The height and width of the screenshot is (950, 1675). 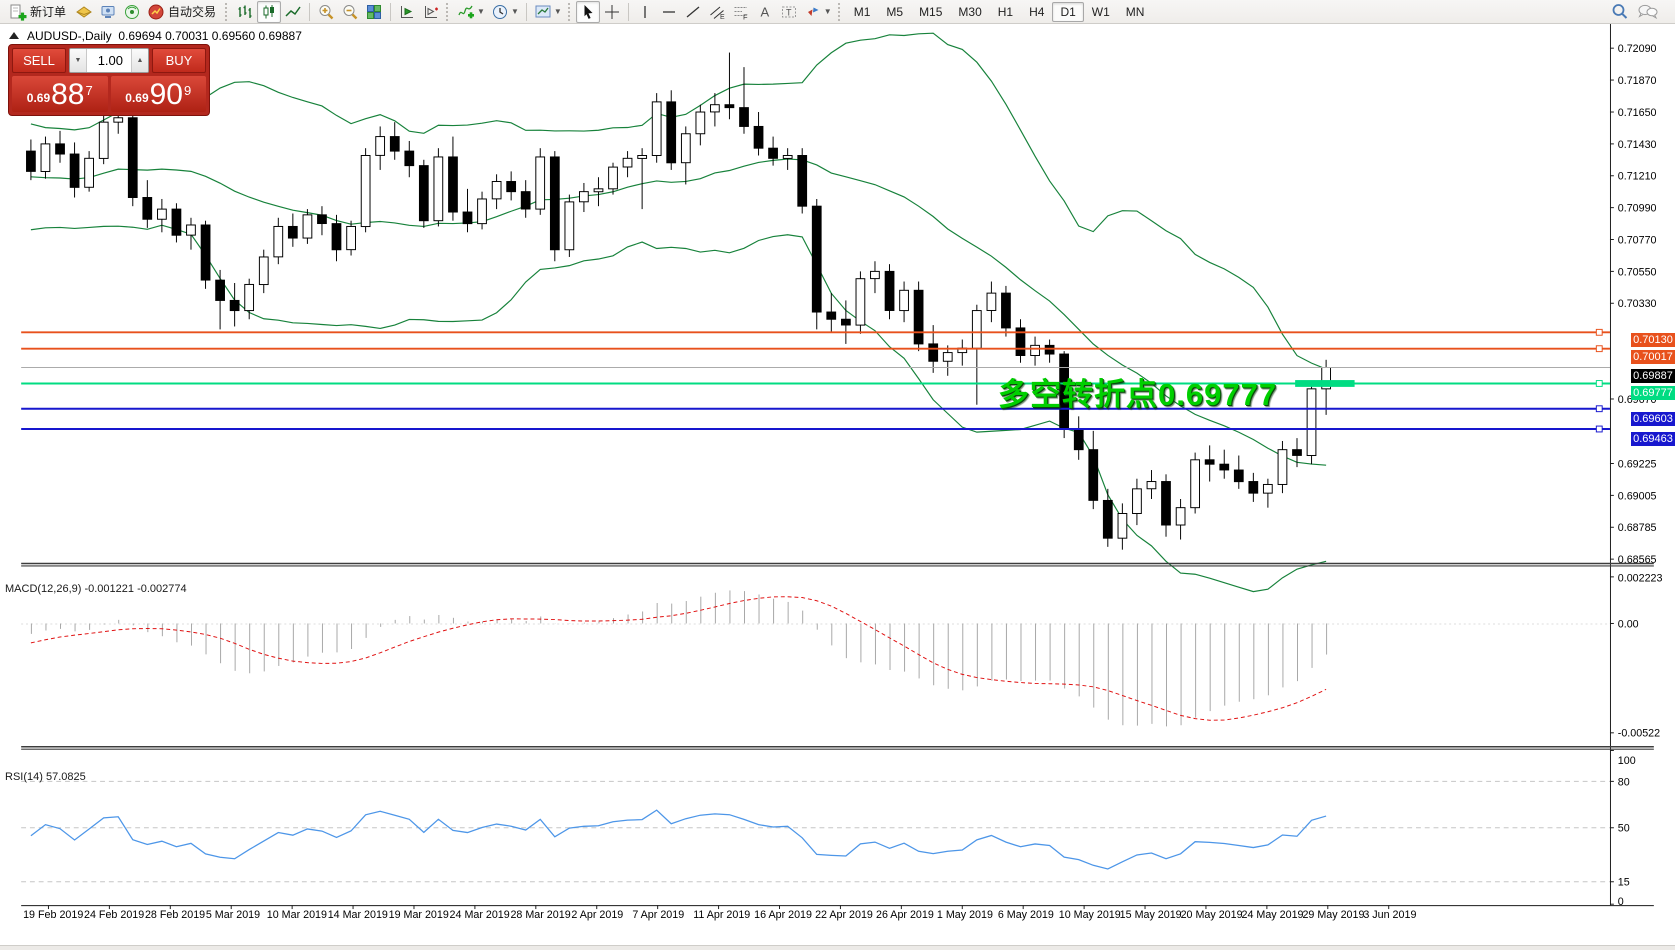 I want to click on chat-button, so click(x=1648, y=12).